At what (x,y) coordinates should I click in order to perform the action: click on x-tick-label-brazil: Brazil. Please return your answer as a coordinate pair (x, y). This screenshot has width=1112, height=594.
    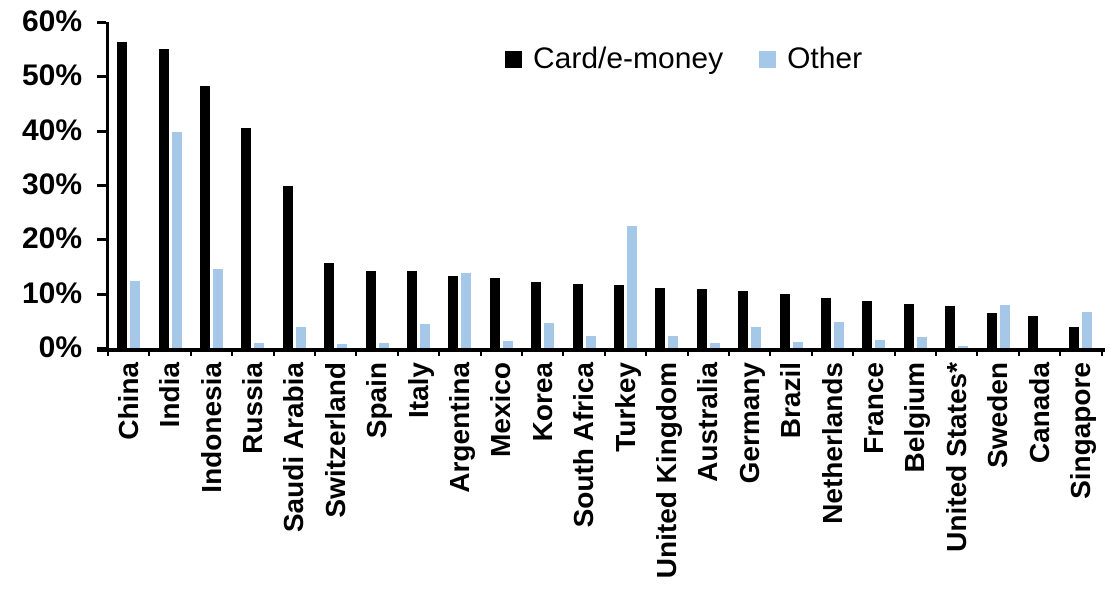
    Looking at the image, I should click on (791, 400).